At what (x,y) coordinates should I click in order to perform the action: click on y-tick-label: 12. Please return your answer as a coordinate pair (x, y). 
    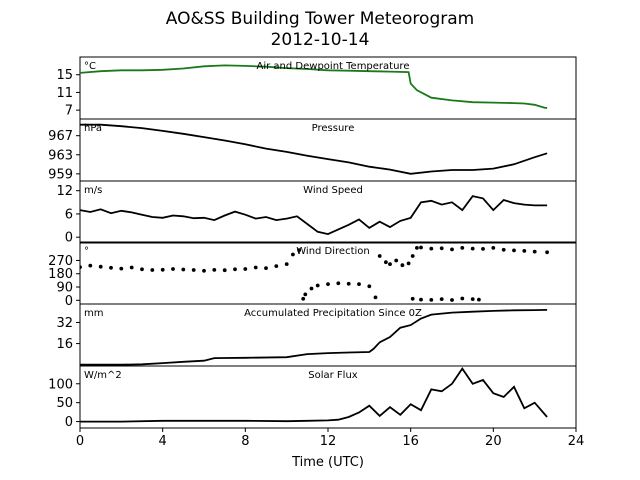
    Looking at the image, I should click on (64, 191).